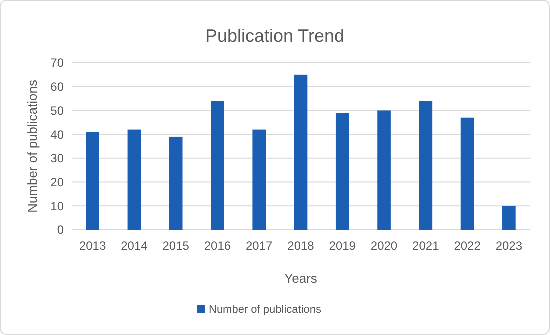  I want to click on y-tick-label: 70, so click(57, 63).